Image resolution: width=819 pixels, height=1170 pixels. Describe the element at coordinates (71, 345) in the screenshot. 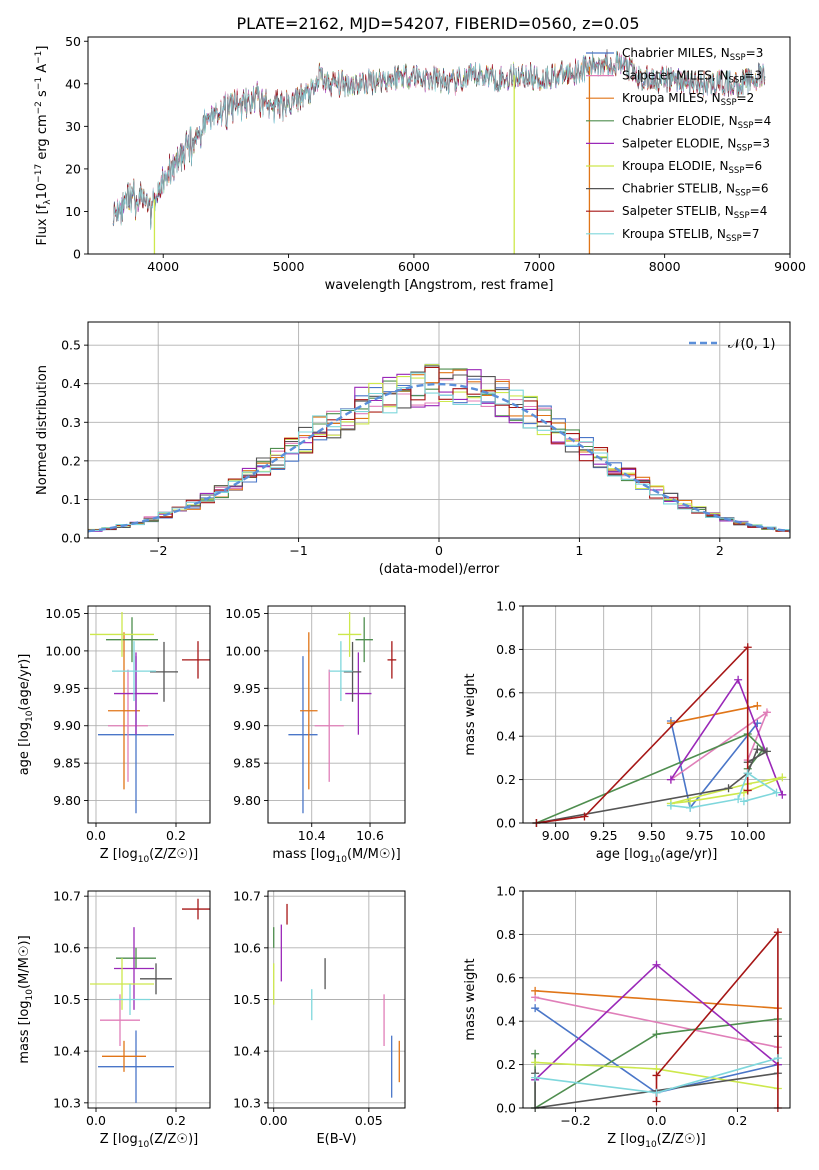

I see `residuals-ytick-label: 0.5` at that location.